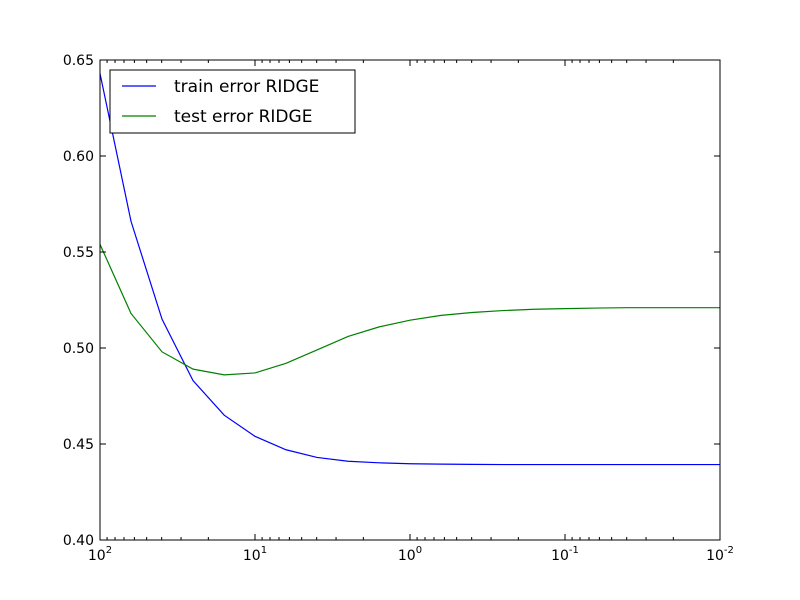 The image size is (800, 600). I want to click on legend: train error RIDGE test error RIDGE, so click(232, 101).